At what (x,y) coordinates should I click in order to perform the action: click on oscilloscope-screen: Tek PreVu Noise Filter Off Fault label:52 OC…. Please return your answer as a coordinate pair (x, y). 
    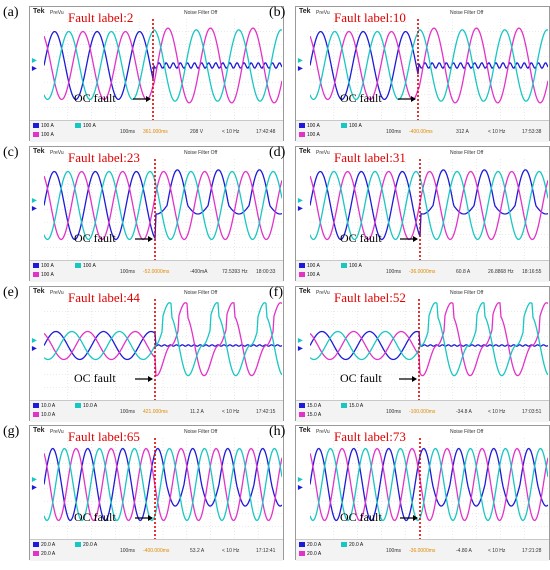
    Looking at the image, I should click on (422, 354).